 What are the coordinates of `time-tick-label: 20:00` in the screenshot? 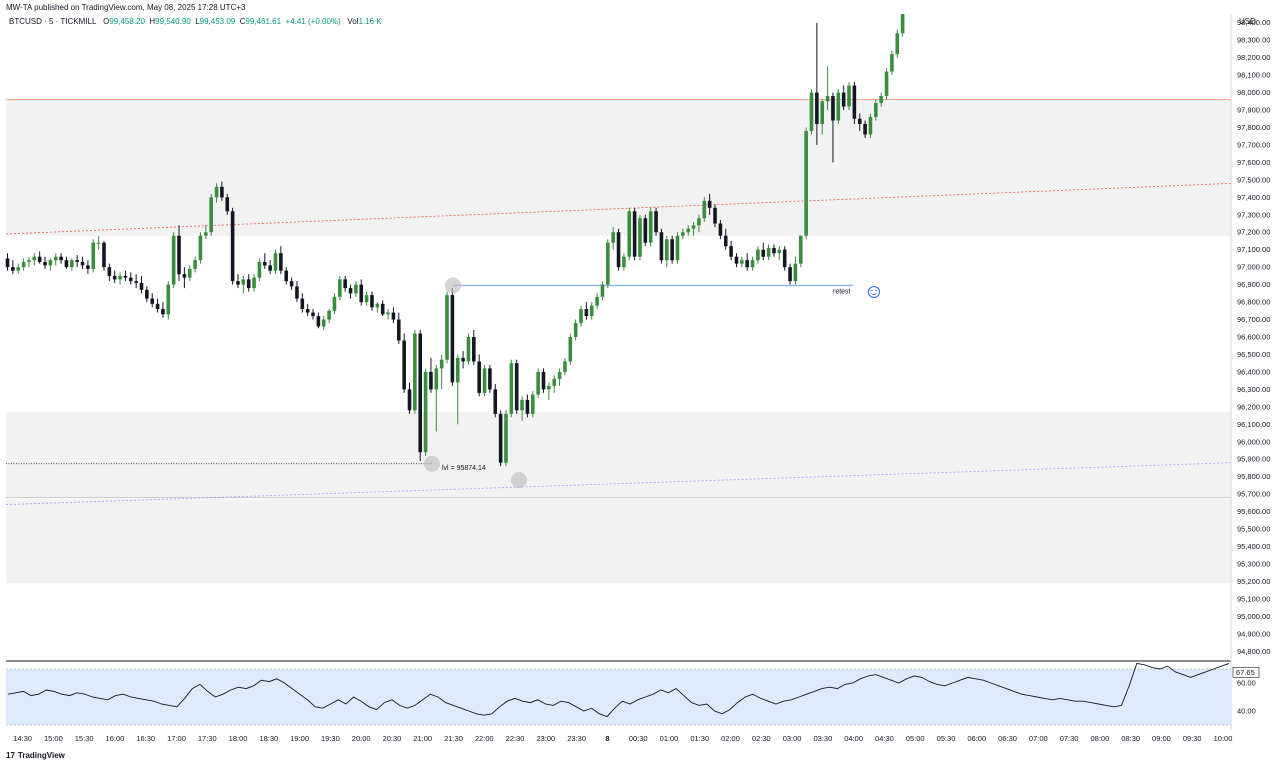 It's located at (361, 738).